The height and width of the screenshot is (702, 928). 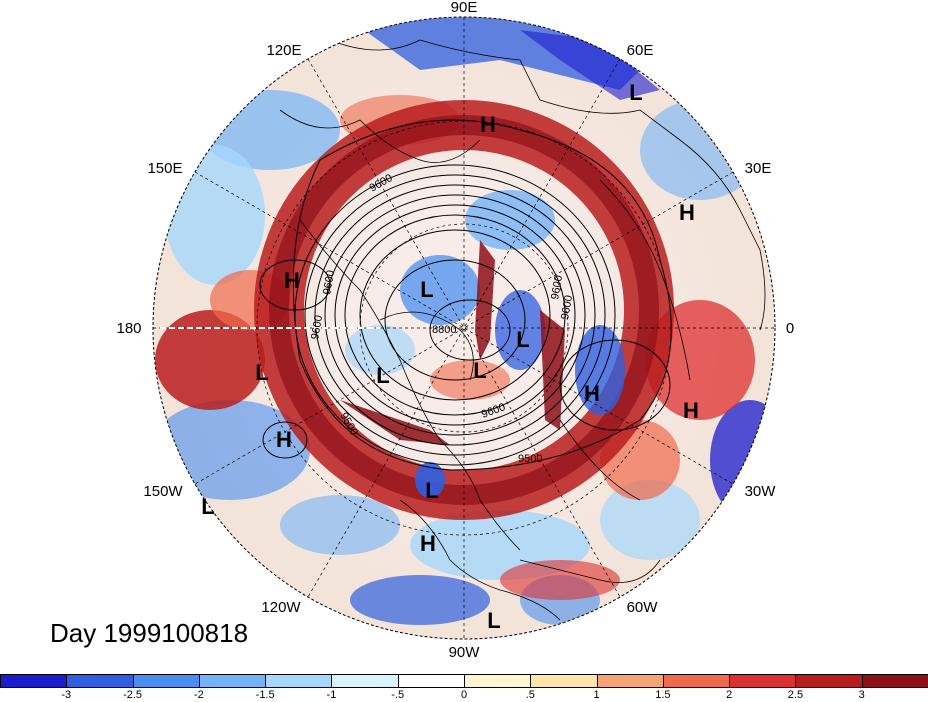 What do you see at coordinates (66, 695) in the screenshot?
I see `colorbar-tick-label: -3` at bounding box center [66, 695].